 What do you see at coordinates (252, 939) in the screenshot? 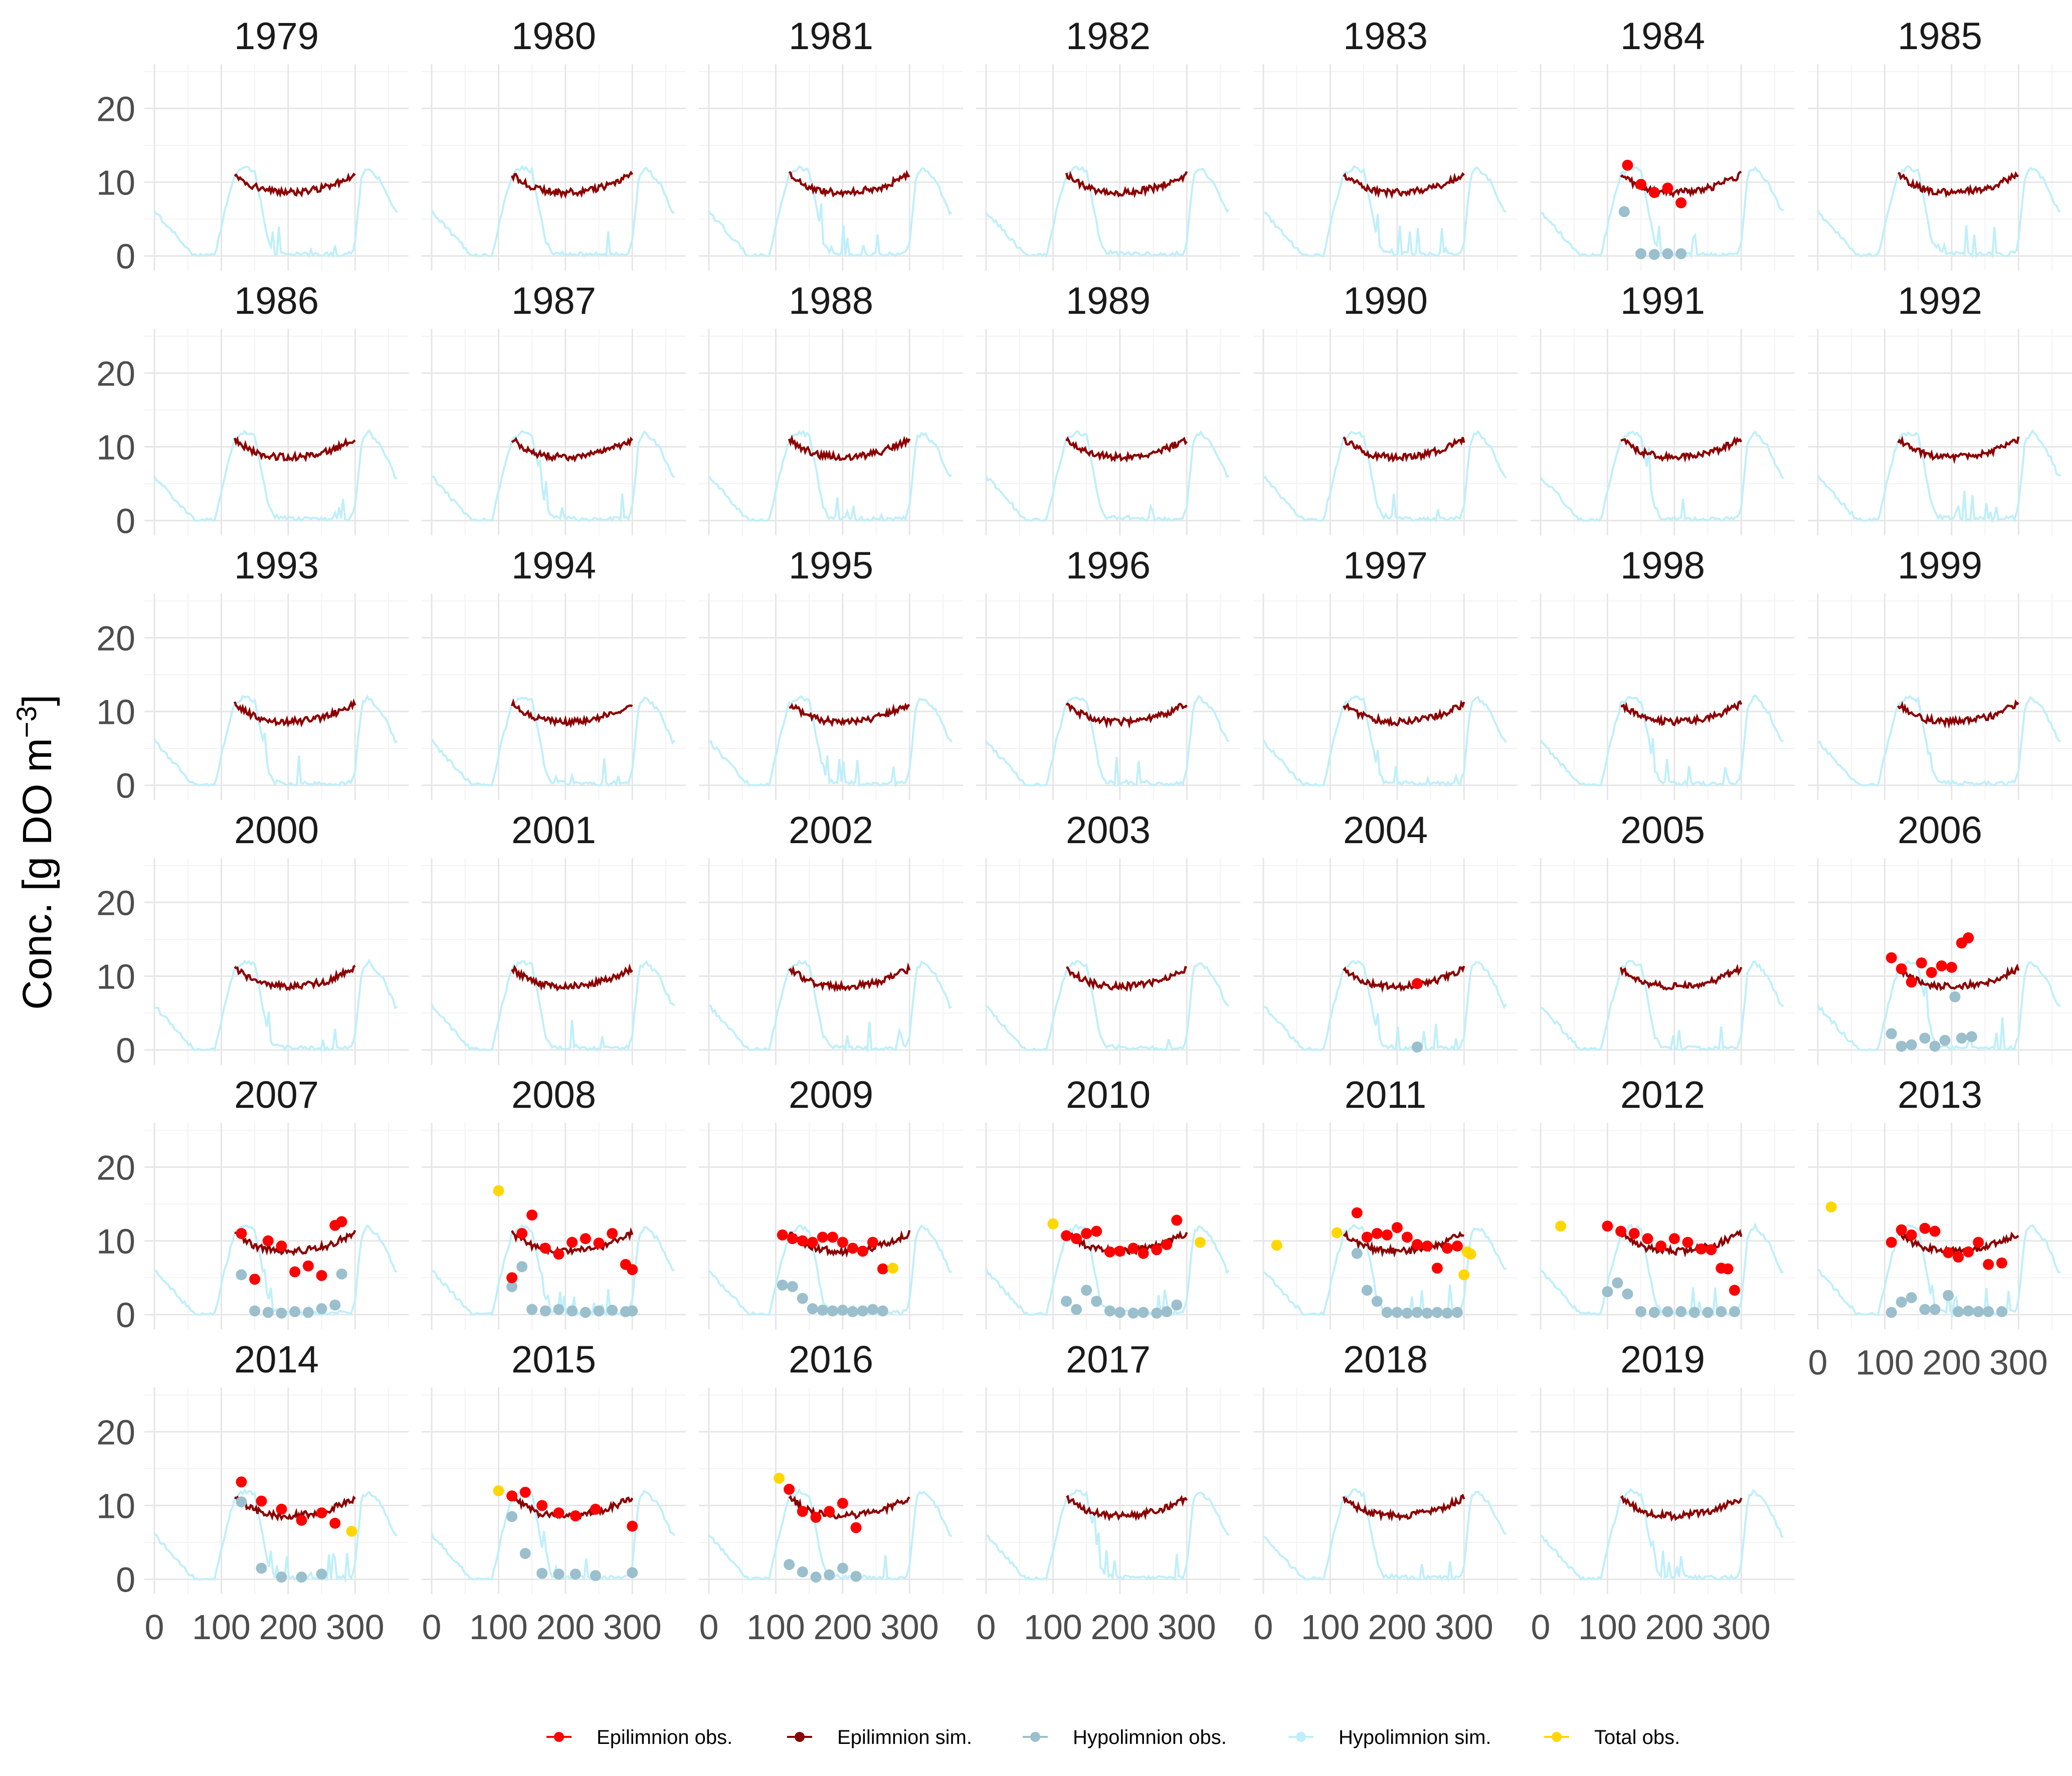
I see `facet-panel-2000: 2000 0 10 20` at bounding box center [252, 939].